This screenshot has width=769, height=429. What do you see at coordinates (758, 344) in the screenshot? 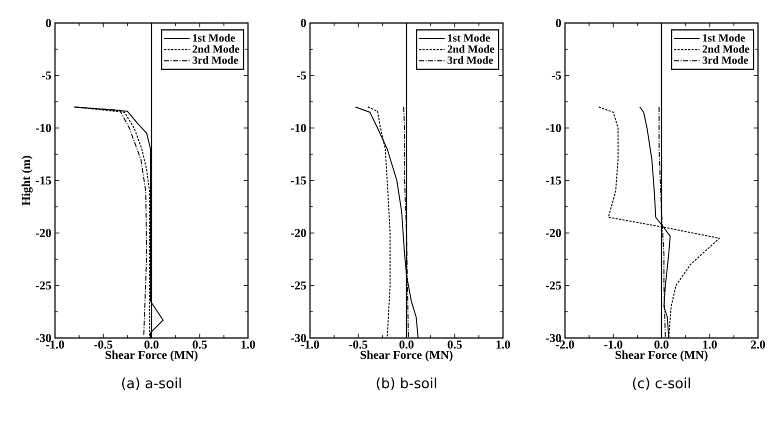
I see `x-tick-label: 2.0` at bounding box center [758, 344].